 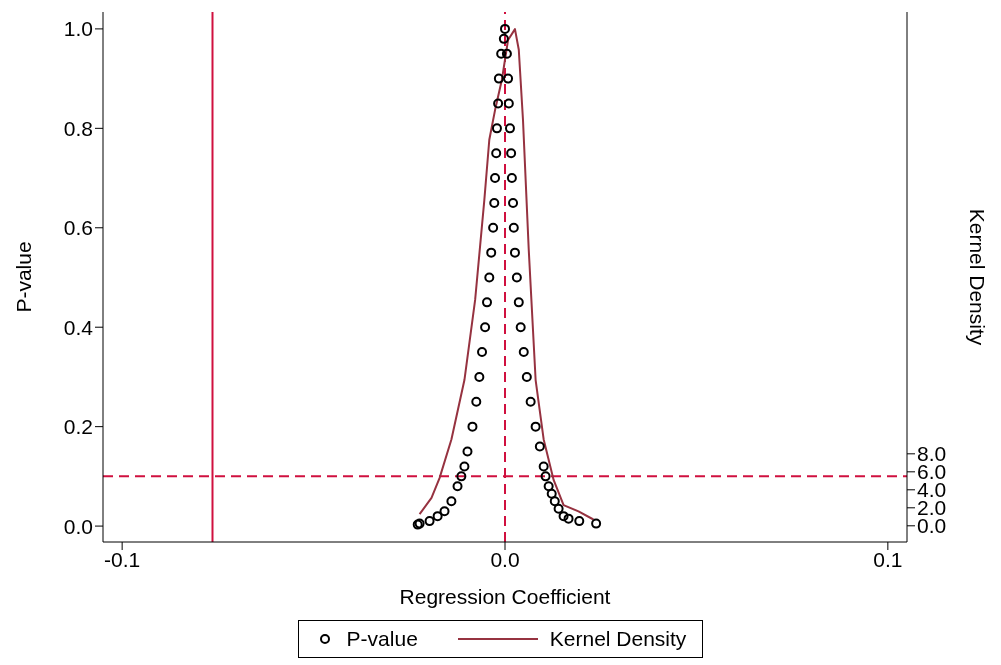 I want to click on y-axis-title: P-value, so click(x=24, y=277).